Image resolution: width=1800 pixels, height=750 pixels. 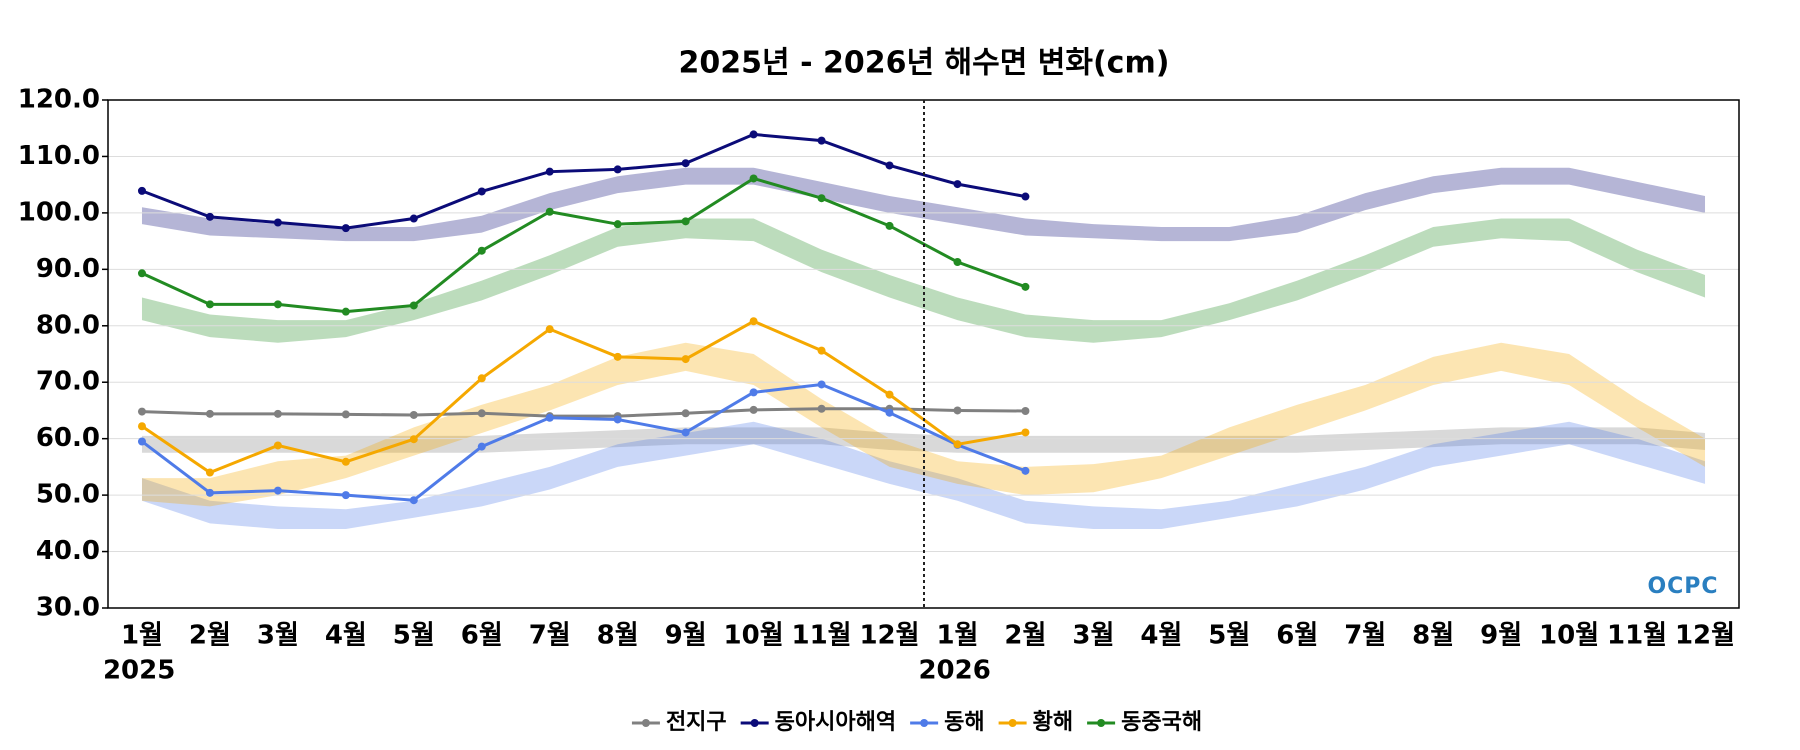 What do you see at coordinates (68, 382) in the screenshot?
I see `y-tick-label: 70.0` at bounding box center [68, 382].